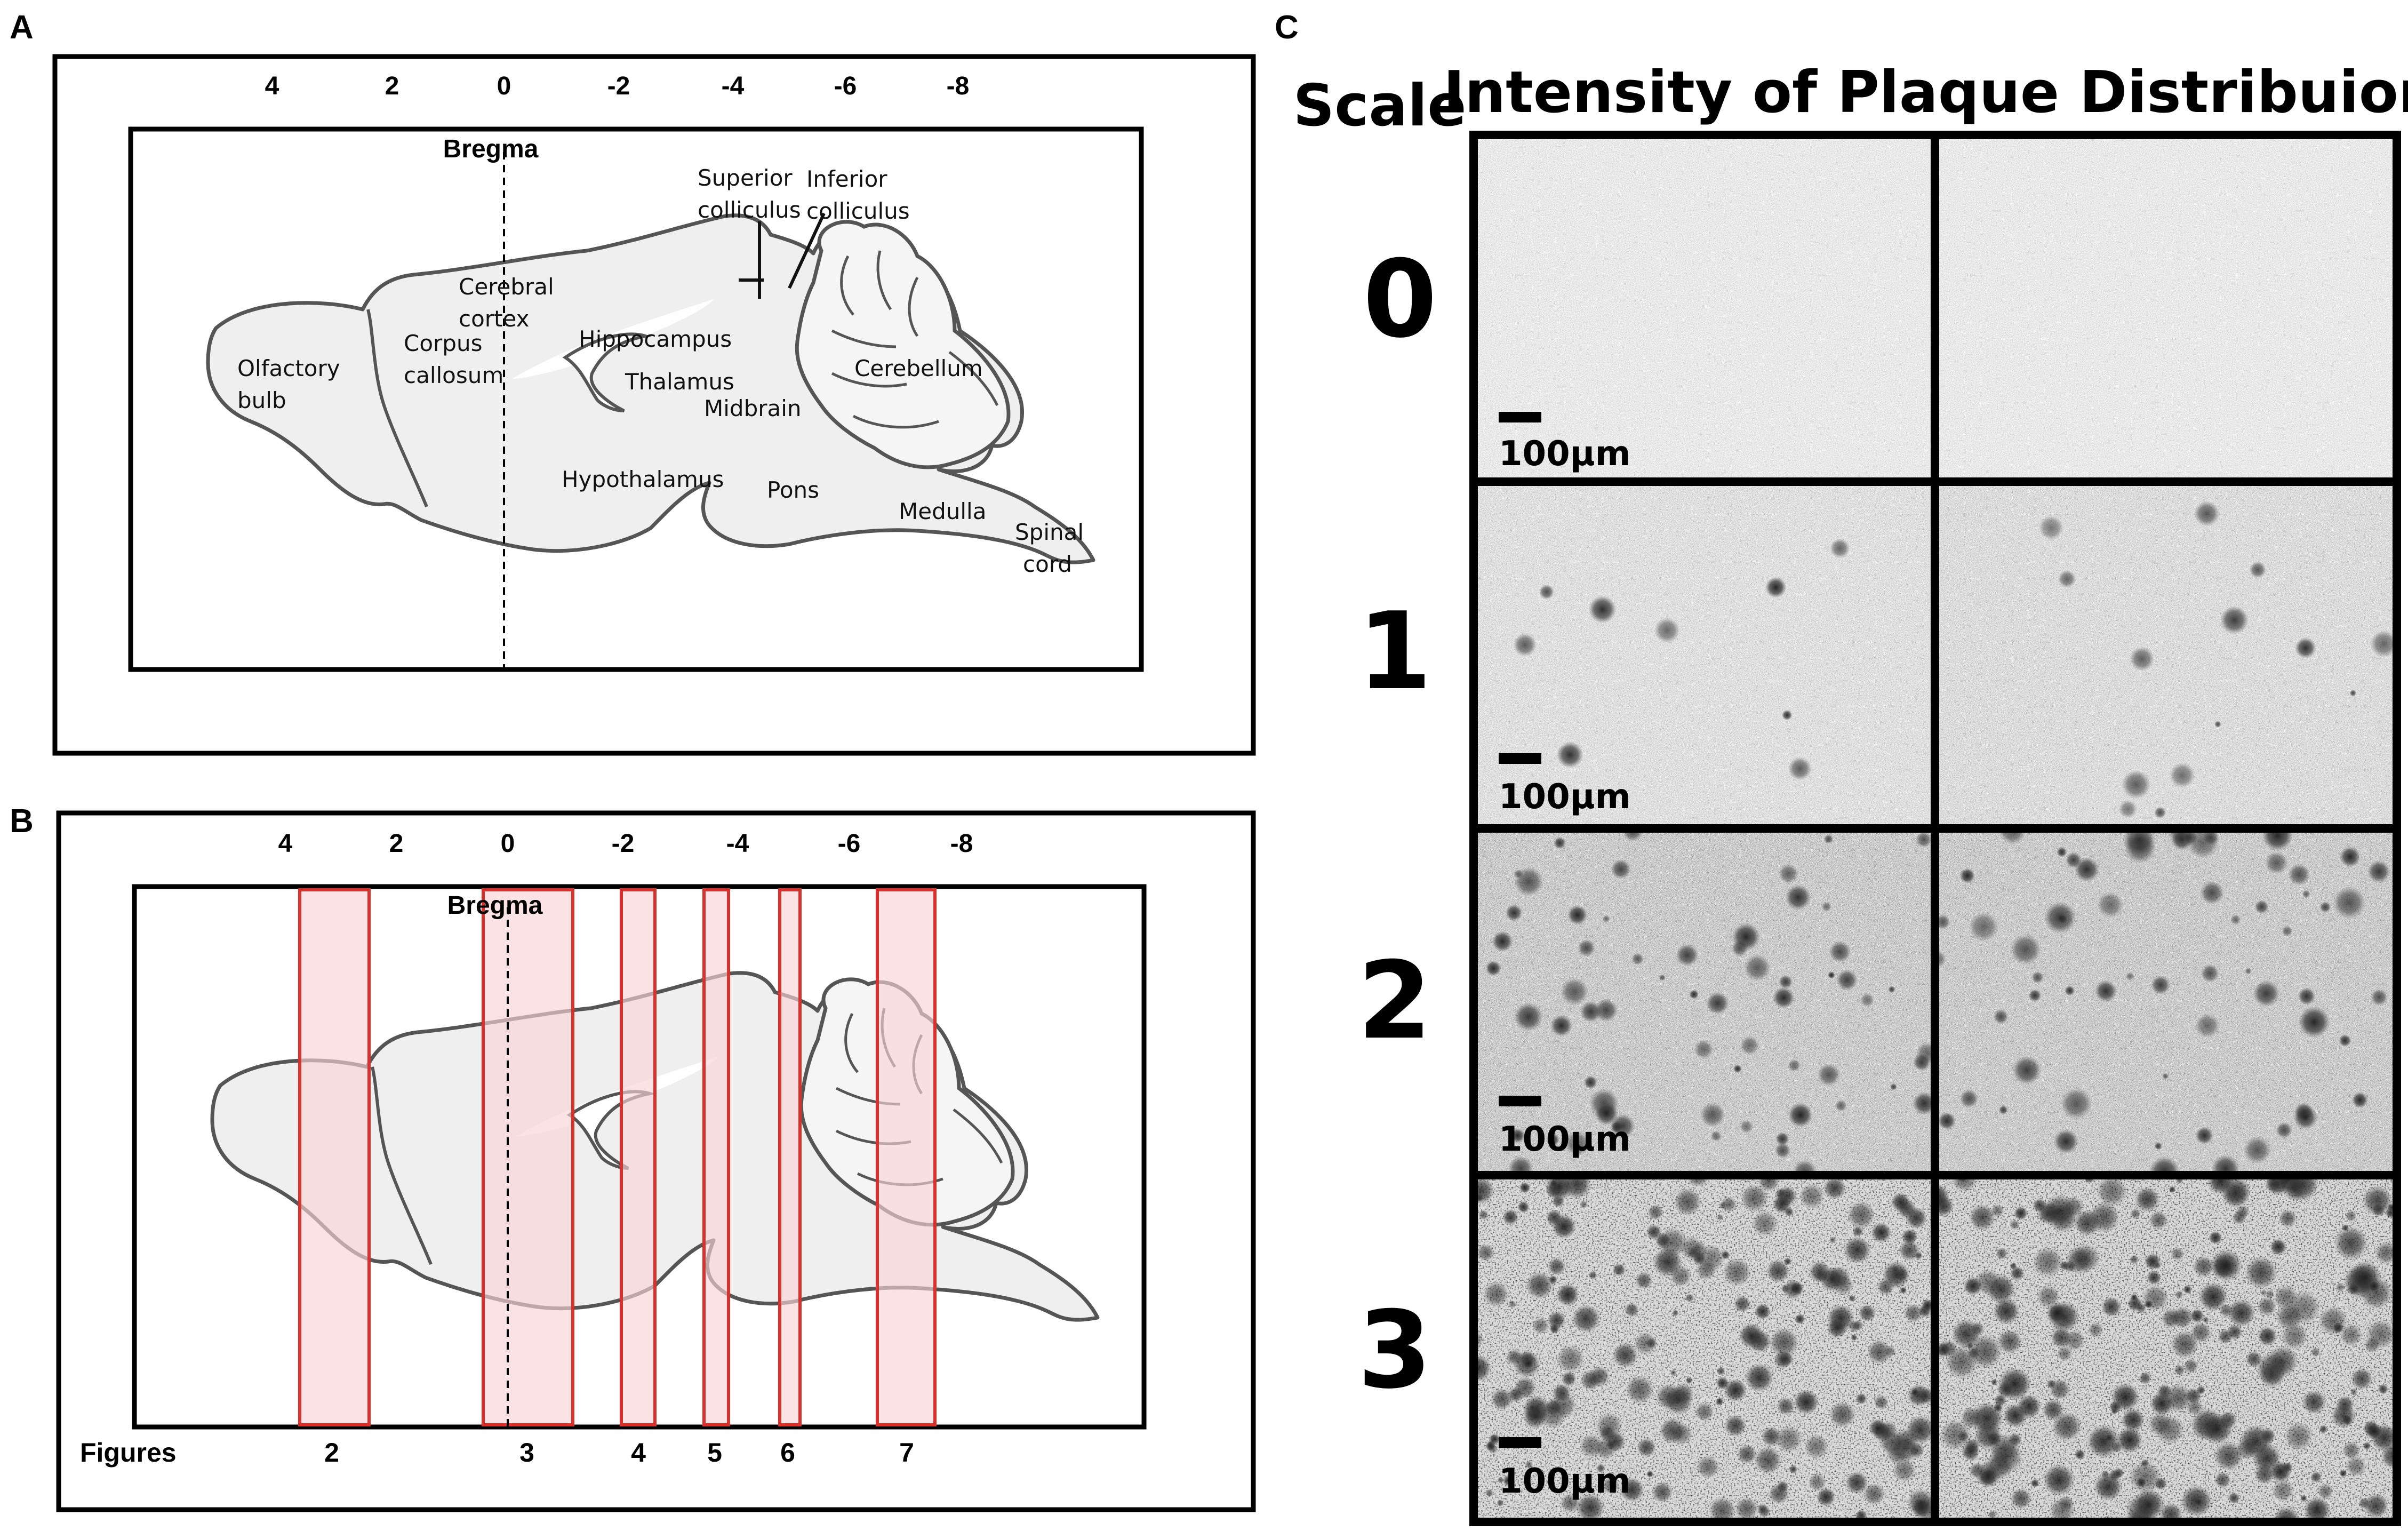 The width and height of the screenshot is (2408, 1531). What do you see at coordinates (807, 250) in the screenshot?
I see `inferior-colliculus-marker` at bounding box center [807, 250].